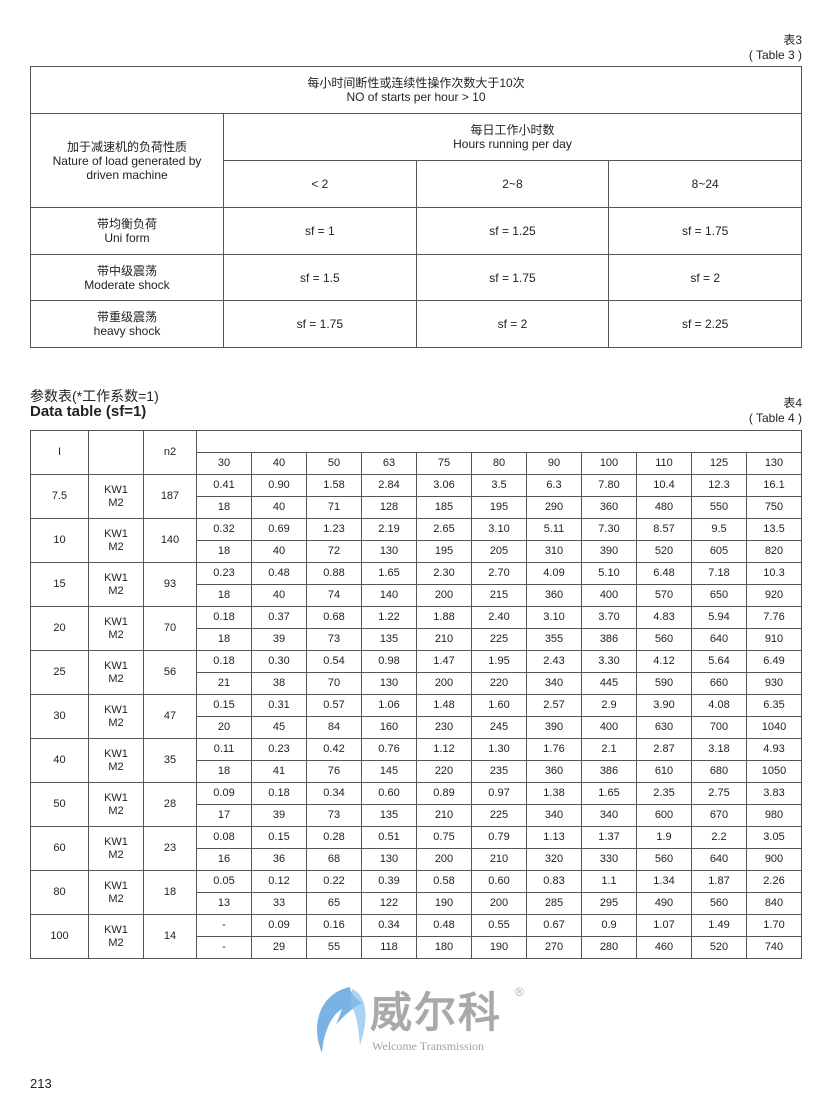 This screenshot has height=1120, width=840. I want to click on load-type-cn: 带均衡负荷, so click(126, 224).